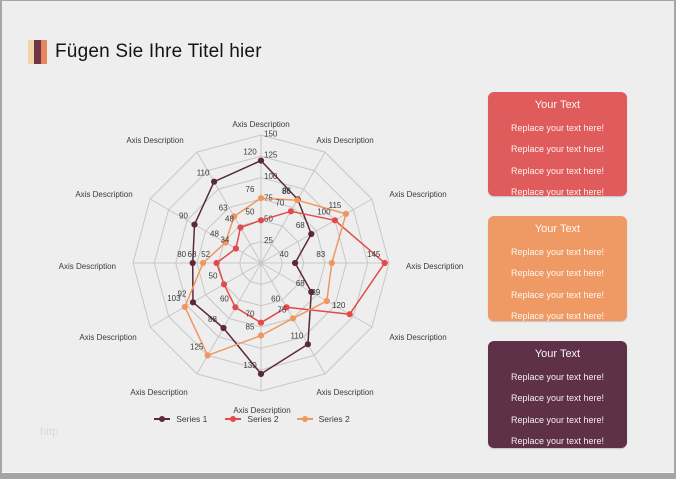 This screenshot has width=676, height=479. I want to click on data-label: 100, so click(324, 211).